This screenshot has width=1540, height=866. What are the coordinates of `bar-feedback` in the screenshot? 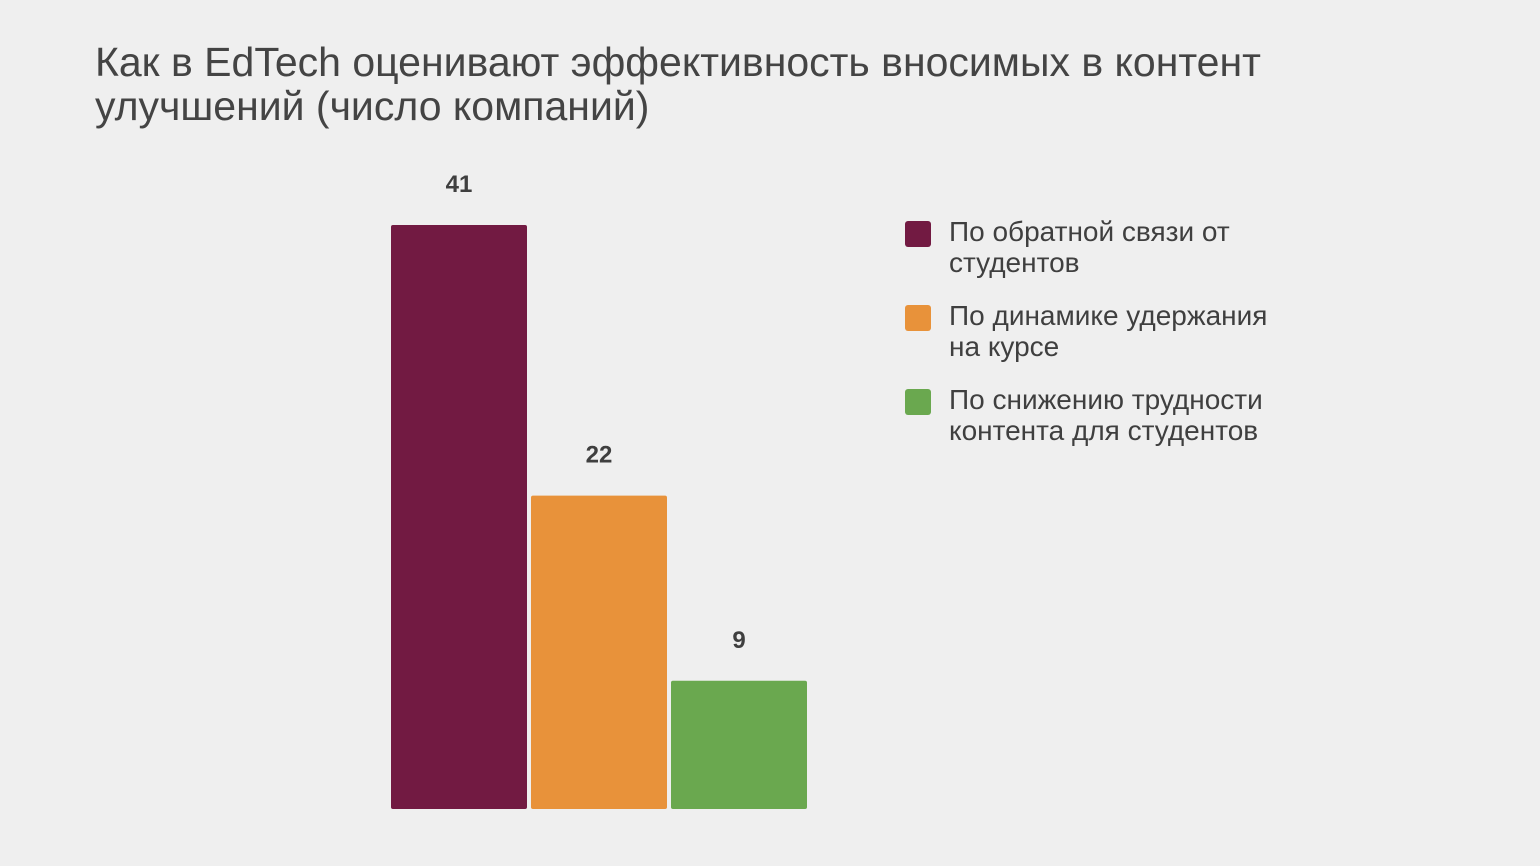 It's located at (459, 517).